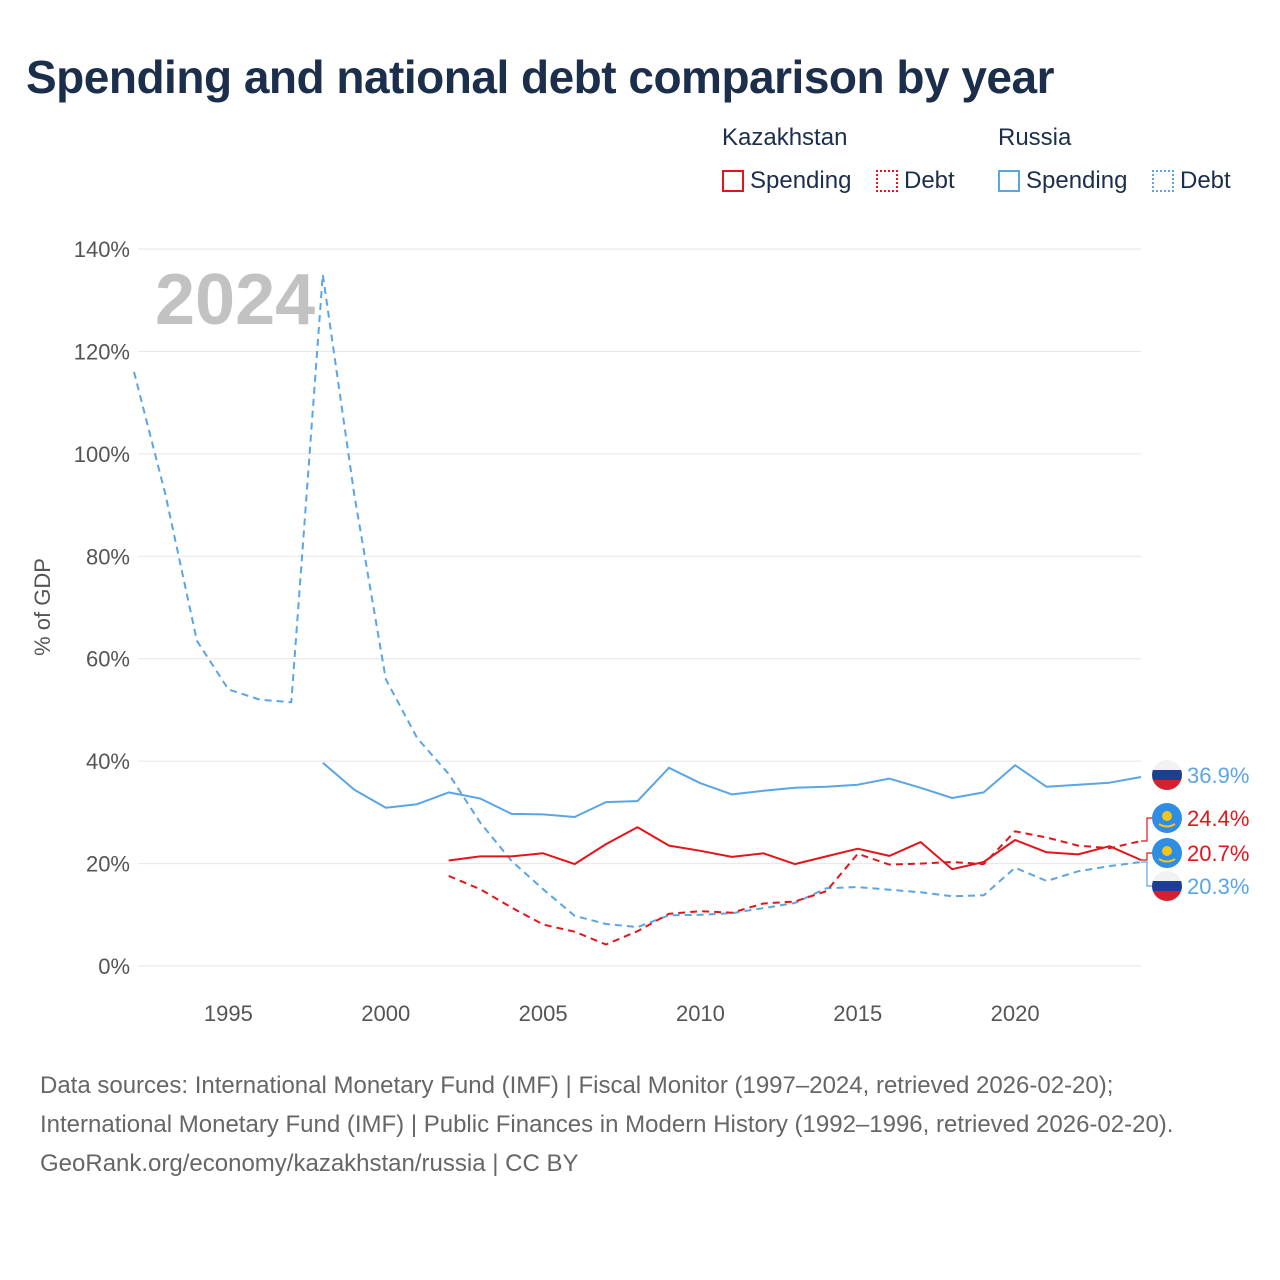  I want to click on y-tick-label: 100%, so click(102, 454).